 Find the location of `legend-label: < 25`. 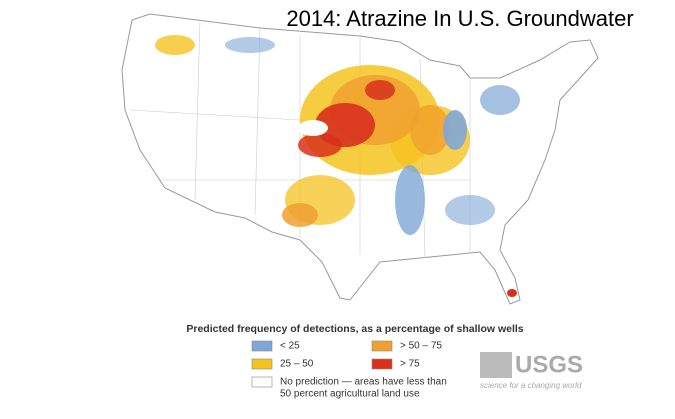

legend-label: < 25 is located at coordinates (290, 346).